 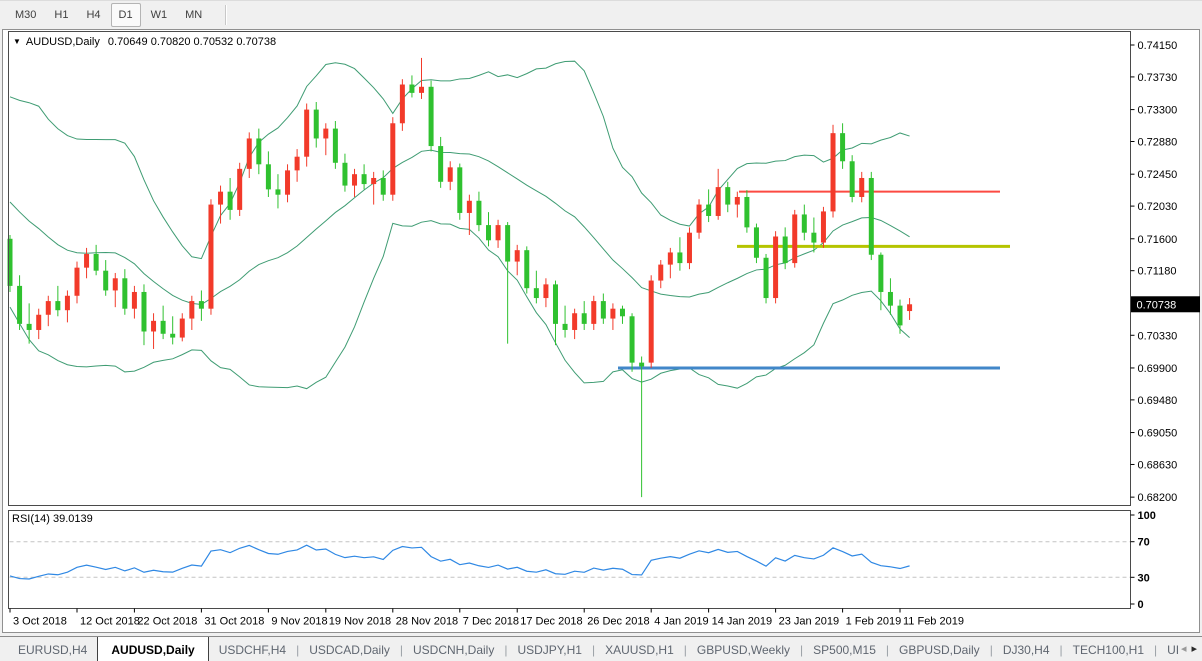 What do you see at coordinates (40, 622) in the screenshot?
I see `time-axis-label: 3 Oct 2018` at bounding box center [40, 622].